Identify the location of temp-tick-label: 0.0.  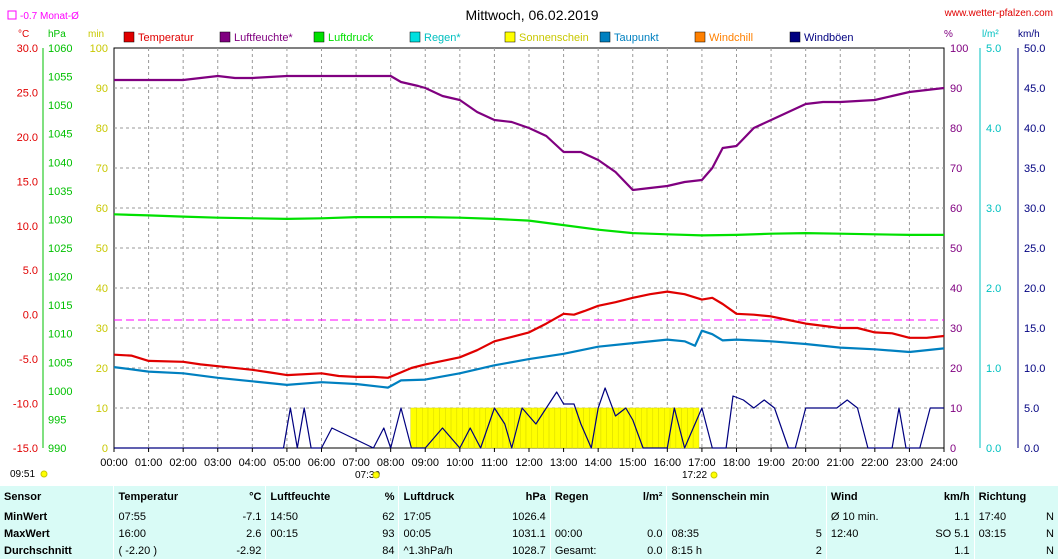
(30, 316).